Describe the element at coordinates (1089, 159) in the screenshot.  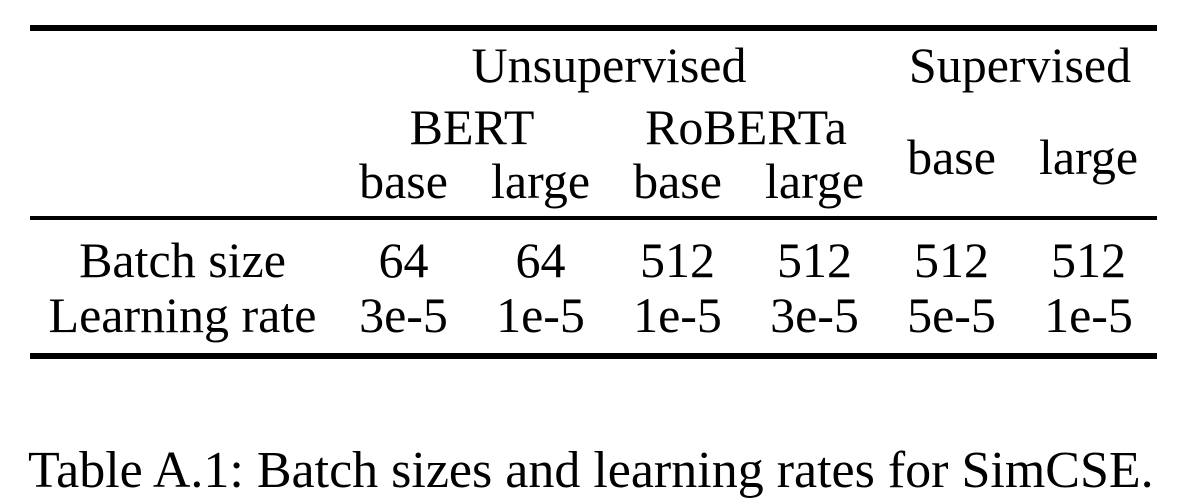
I see `size-header-supervised-large: large` at that location.